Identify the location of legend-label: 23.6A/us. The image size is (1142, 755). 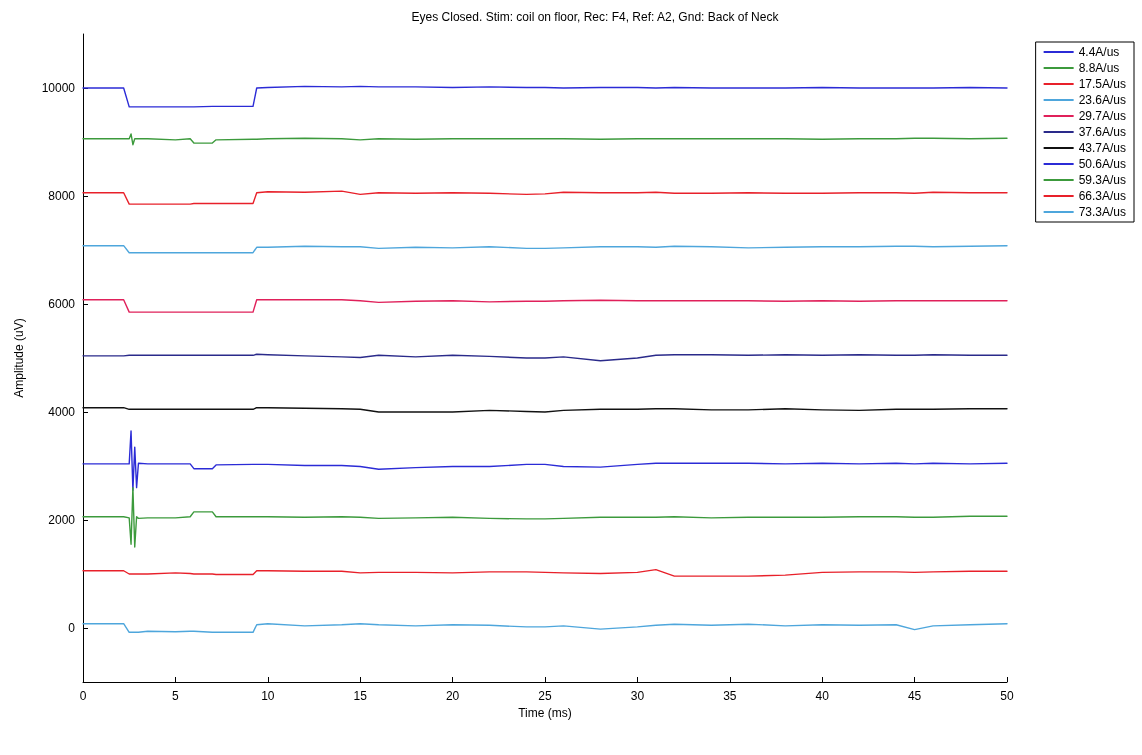
(1102, 100).